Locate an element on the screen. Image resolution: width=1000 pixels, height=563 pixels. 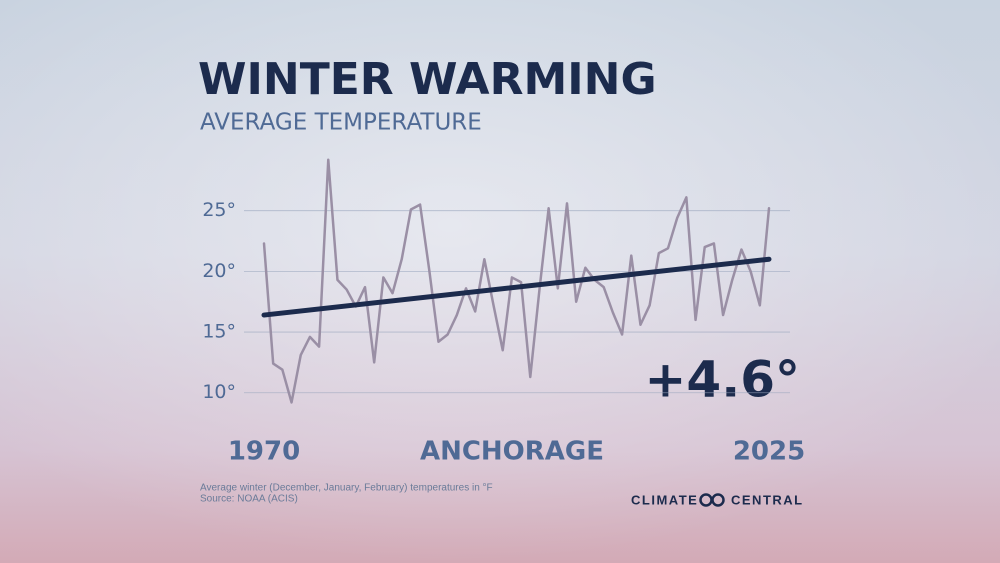
chart-title: WINTER WARMING is located at coordinates (427, 79).